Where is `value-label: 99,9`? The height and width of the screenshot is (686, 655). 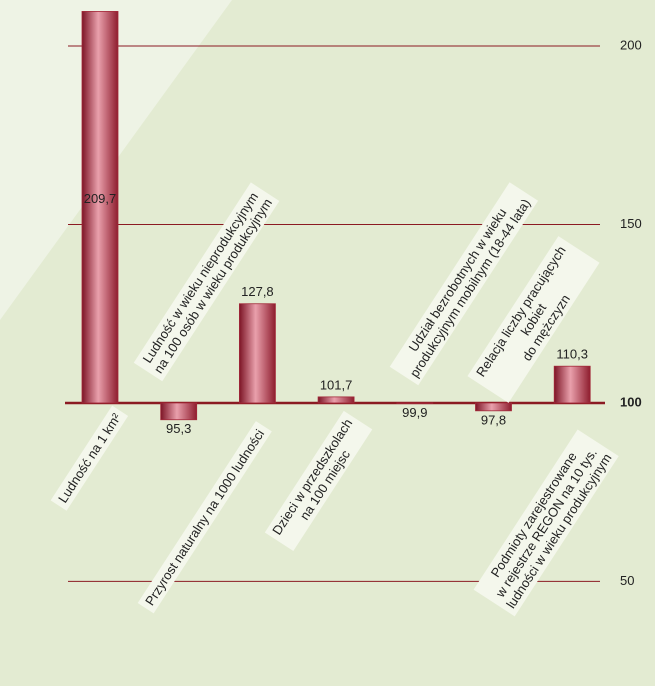 value-label: 99,9 is located at coordinates (414, 412).